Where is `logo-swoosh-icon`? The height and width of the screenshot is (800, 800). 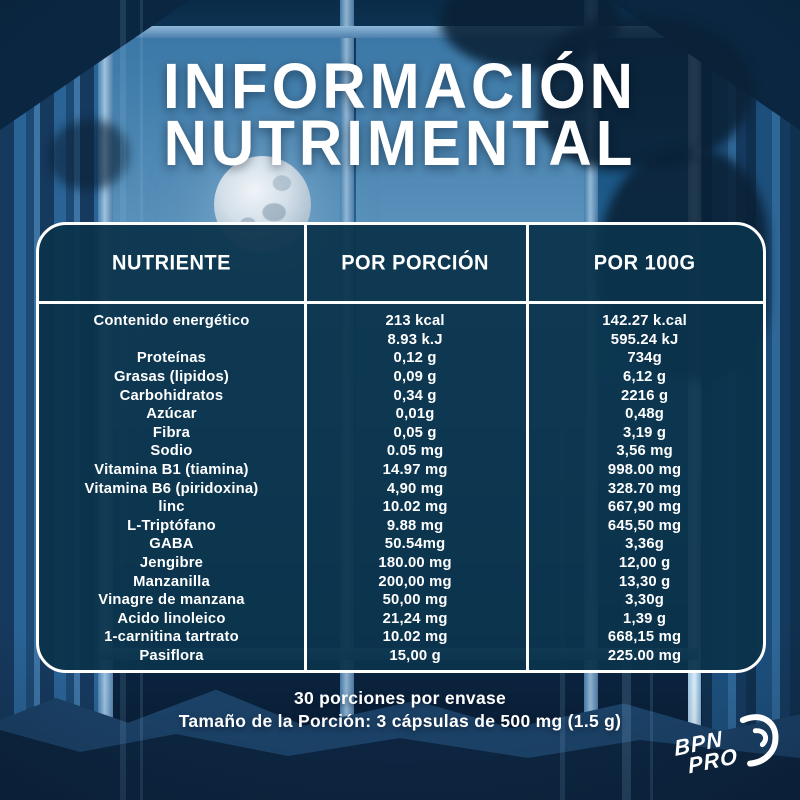
logo-swoosh-icon is located at coordinates (759, 740).